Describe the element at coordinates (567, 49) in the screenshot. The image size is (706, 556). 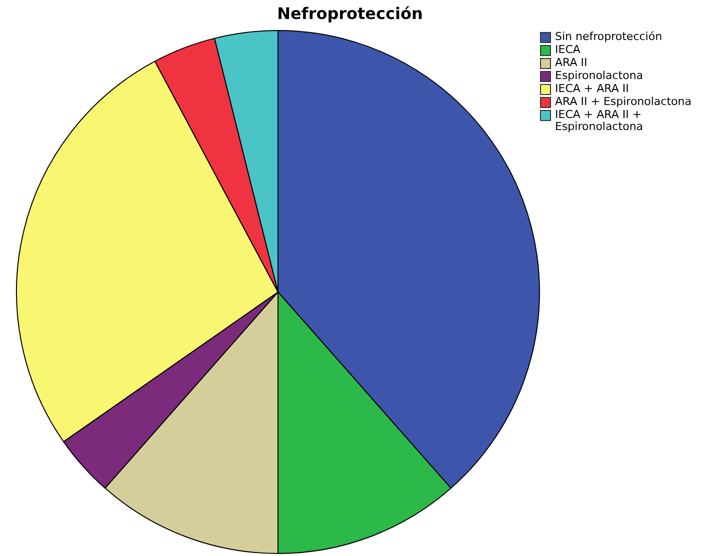
I see `legend-label: IECA` at that location.